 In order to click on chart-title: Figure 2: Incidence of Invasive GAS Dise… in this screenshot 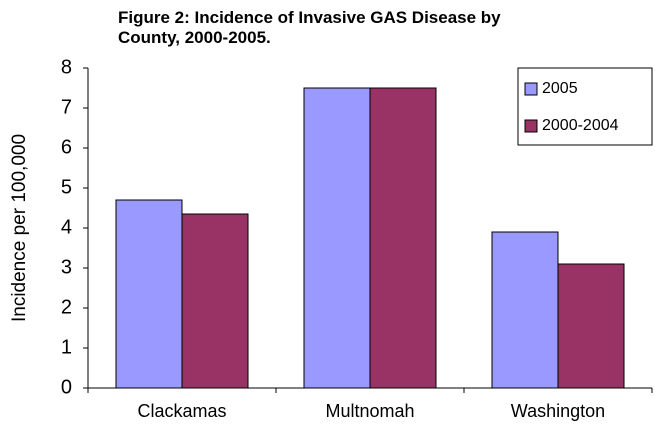, I will do `click(309, 27)`.